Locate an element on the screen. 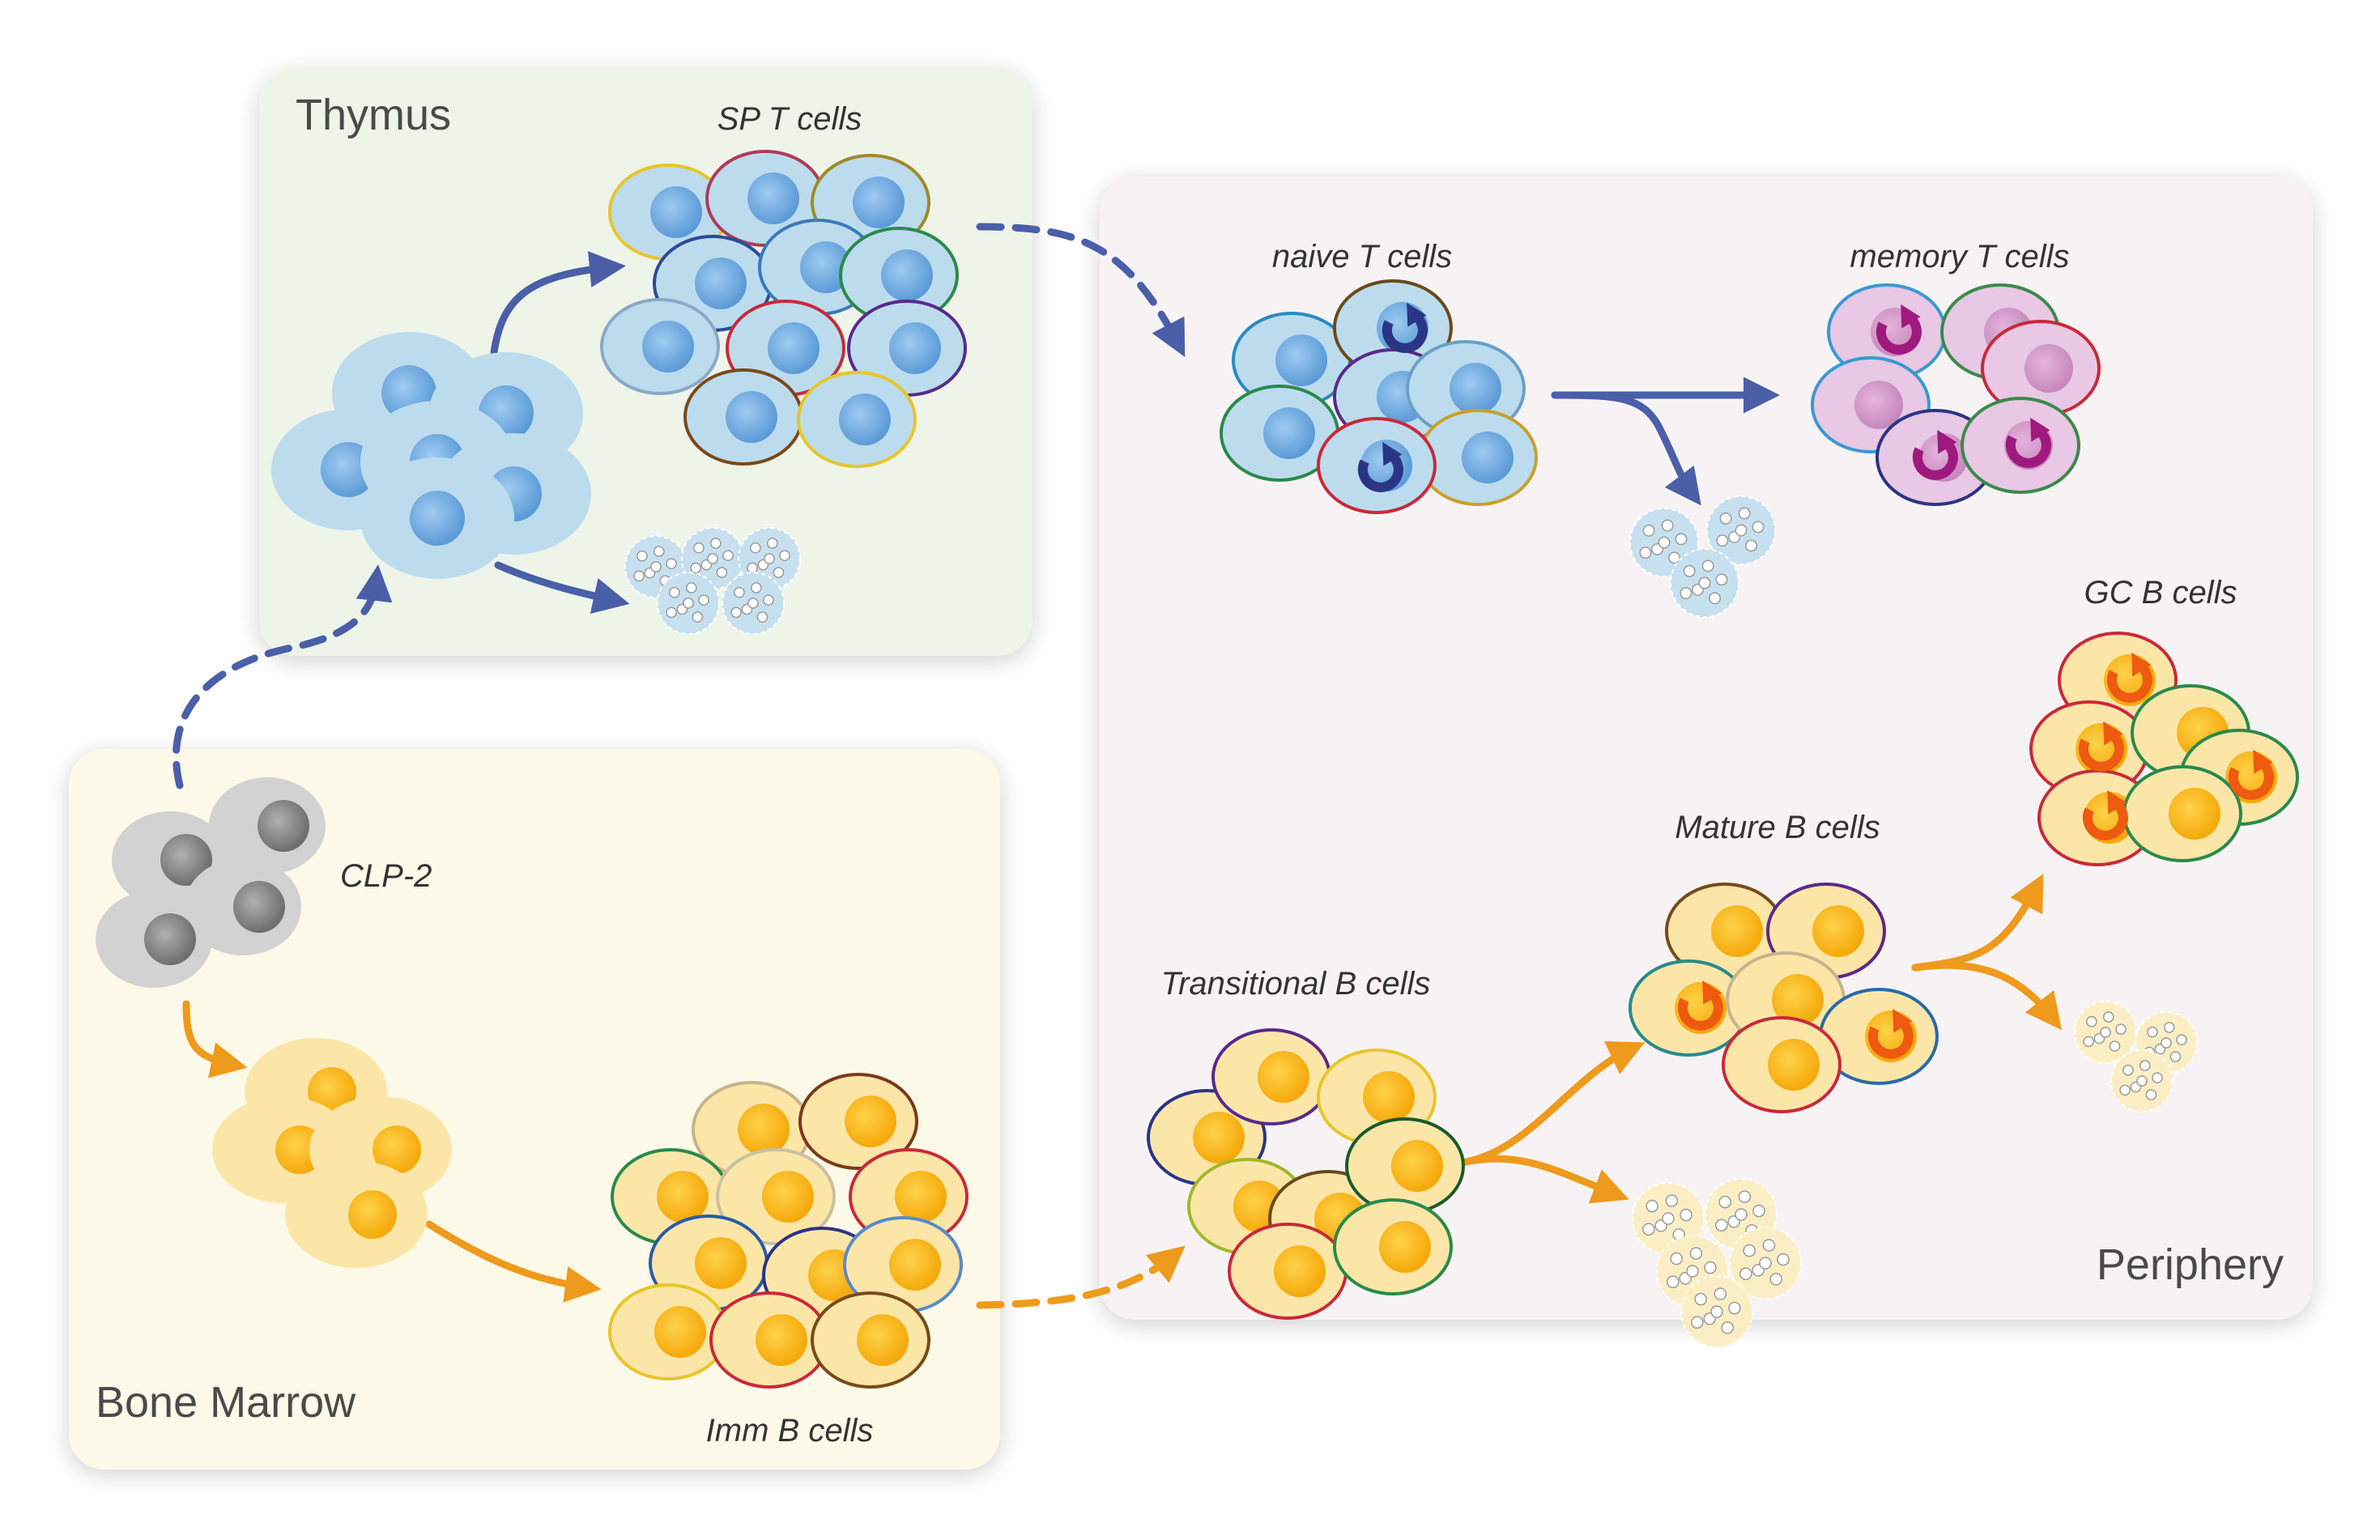  mature-b-cells-cluster is located at coordinates (1784, 998).